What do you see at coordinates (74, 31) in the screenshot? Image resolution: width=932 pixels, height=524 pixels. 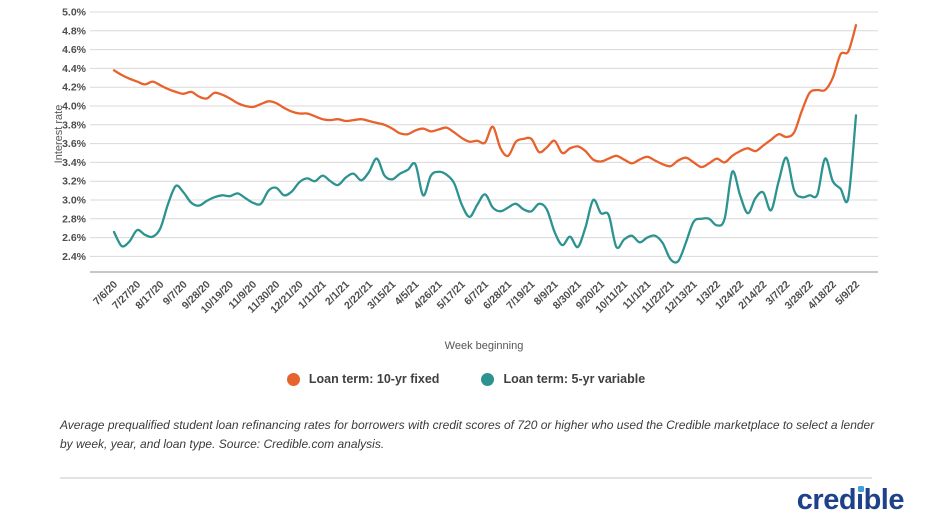 I see `y-tick-label: 4.8%` at bounding box center [74, 31].